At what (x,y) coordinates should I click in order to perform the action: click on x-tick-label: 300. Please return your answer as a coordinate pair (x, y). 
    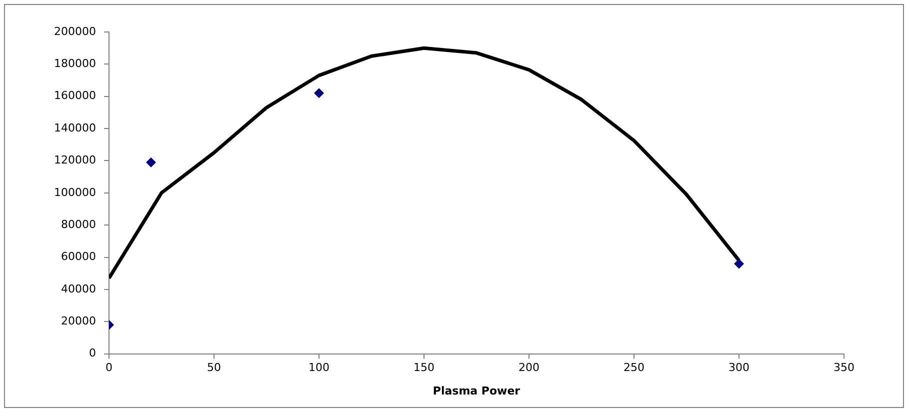
    Looking at the image, I should click on (739, 367).